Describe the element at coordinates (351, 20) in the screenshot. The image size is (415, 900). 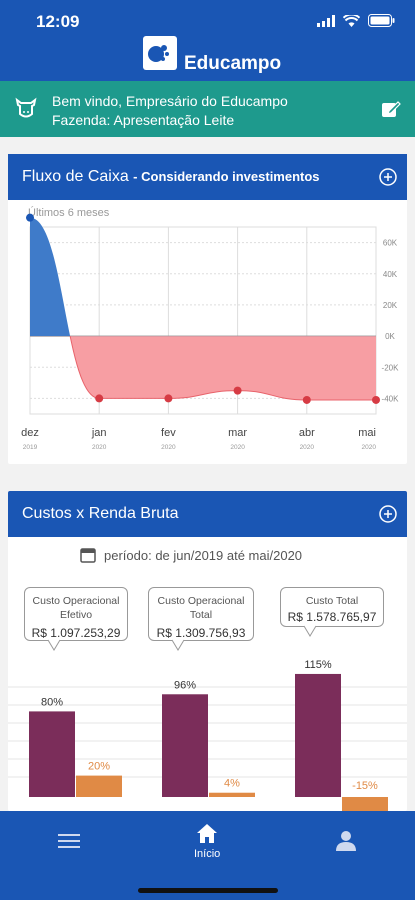
I see `wifi-icon` at that location.